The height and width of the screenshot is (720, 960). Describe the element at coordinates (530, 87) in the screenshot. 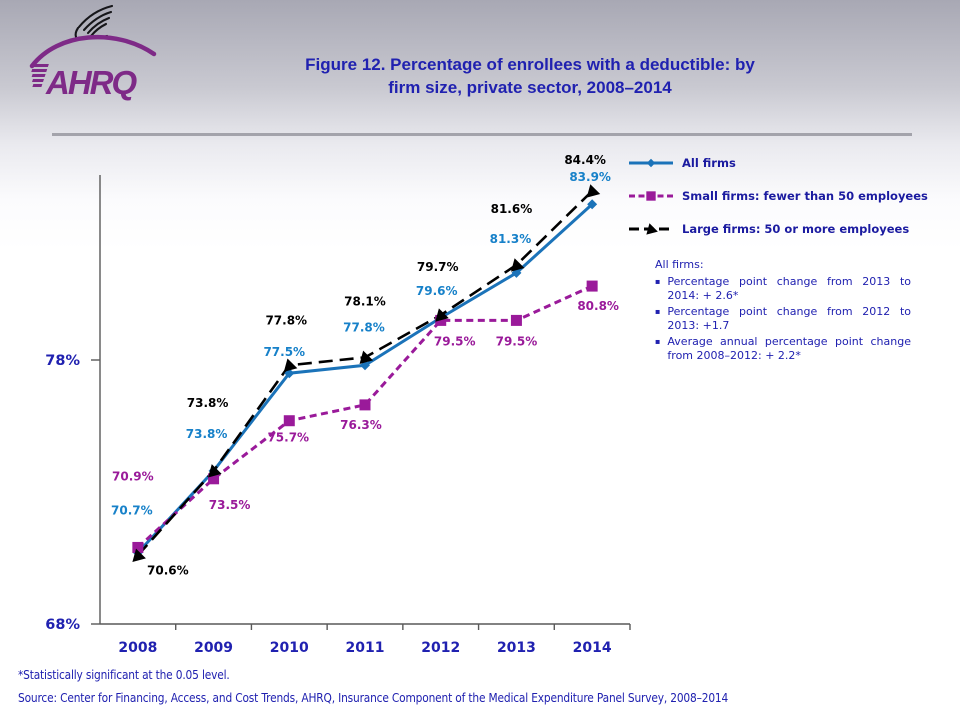

I see `page-title-line2: firm size, private sector, 2008–2014` at that location.